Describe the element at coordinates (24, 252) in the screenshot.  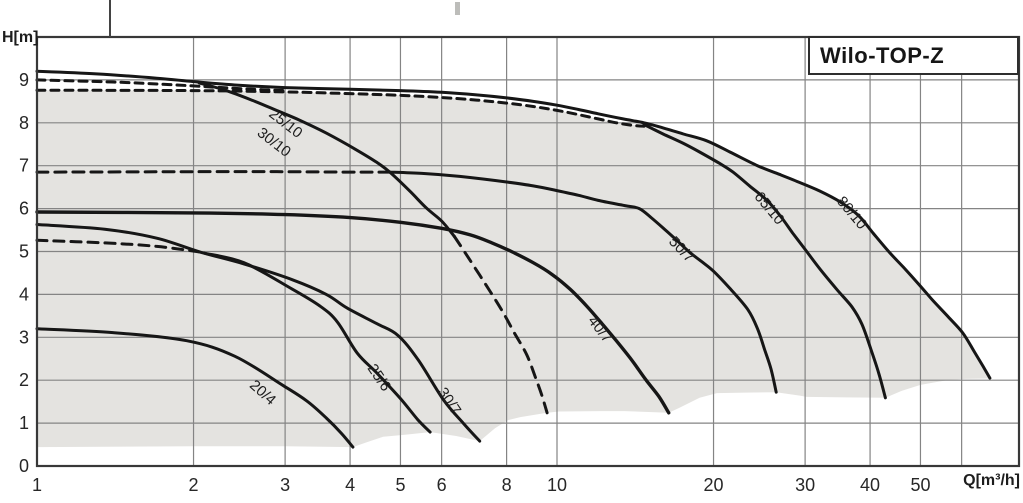
I see `y-tick-label-5: 5` at that location.